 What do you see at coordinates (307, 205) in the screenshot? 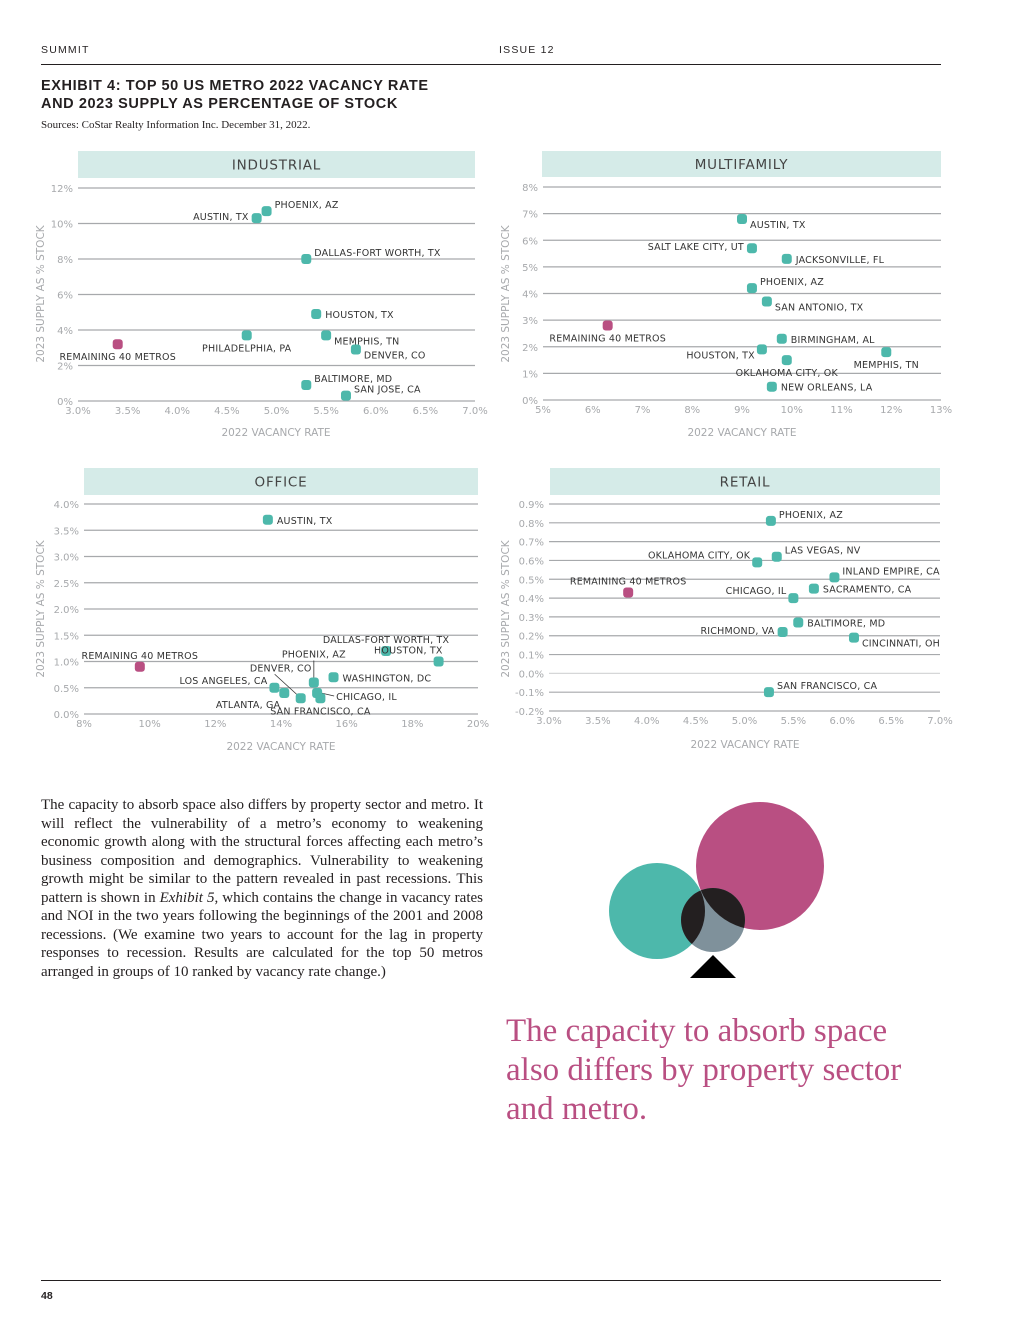
I see `point-label-phoenix-az: PHOENIX, AZ` at bounding box center [307, 205].